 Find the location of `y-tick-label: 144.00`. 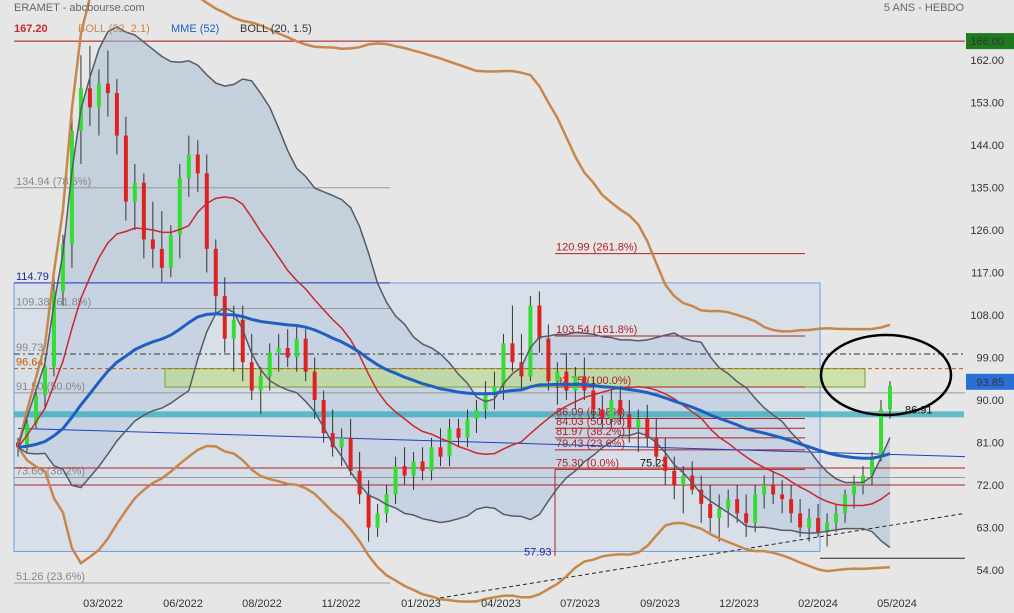

y-tick-label: 144.00 is located at coordinates (987, 146).